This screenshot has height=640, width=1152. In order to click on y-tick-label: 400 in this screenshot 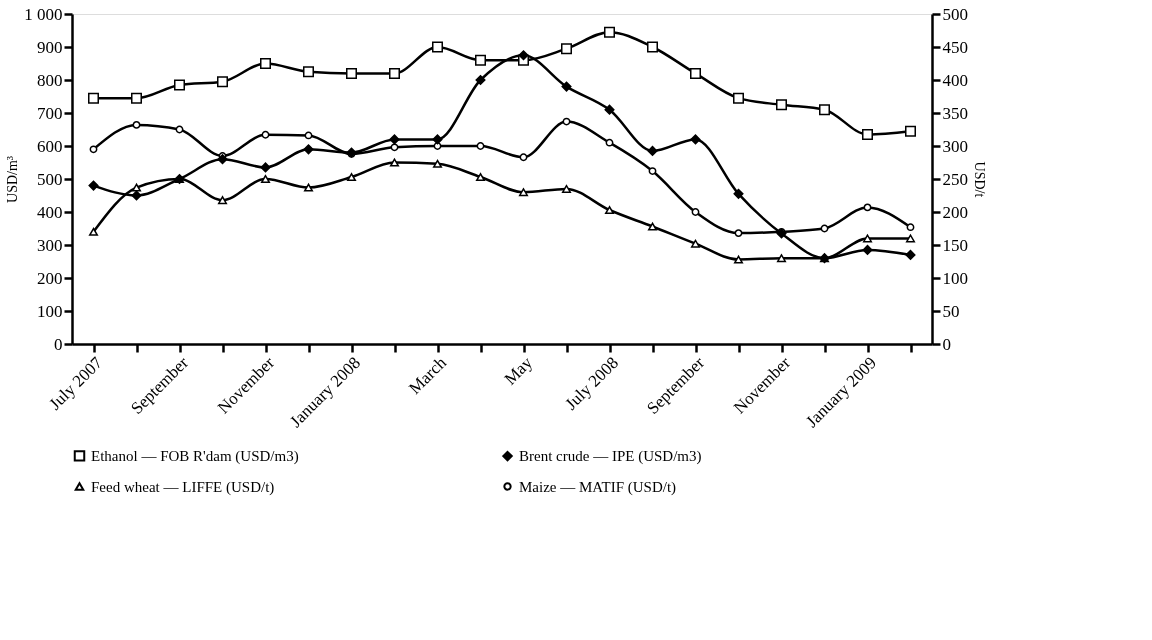, I will do `click(50, 212)`.